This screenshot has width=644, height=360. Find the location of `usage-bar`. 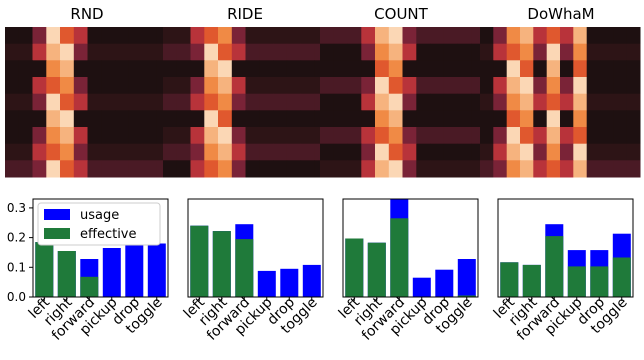

usage-bar is located at coordinates (289, 282).